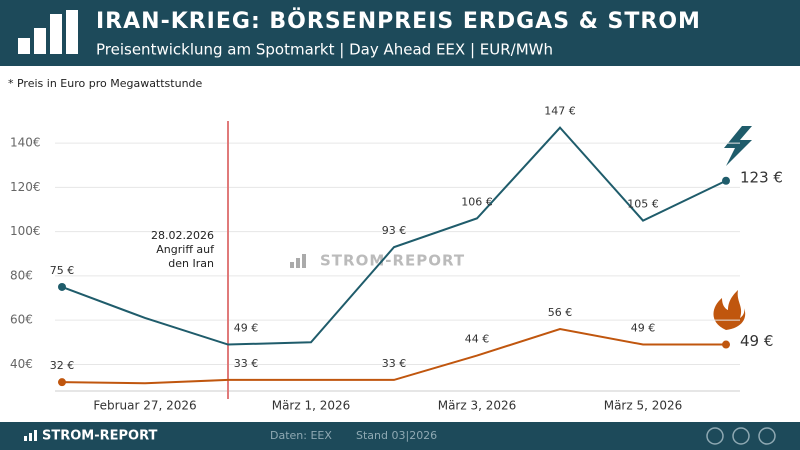  Describe the element at coordinates (311, 406) in the screenshot. I see `x-tick-label: März 1, 2026` at that location.